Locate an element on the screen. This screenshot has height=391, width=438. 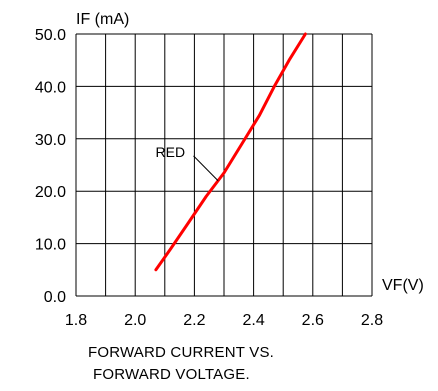
x-tick-label: 2.0 is located at coordinates (135, 320).